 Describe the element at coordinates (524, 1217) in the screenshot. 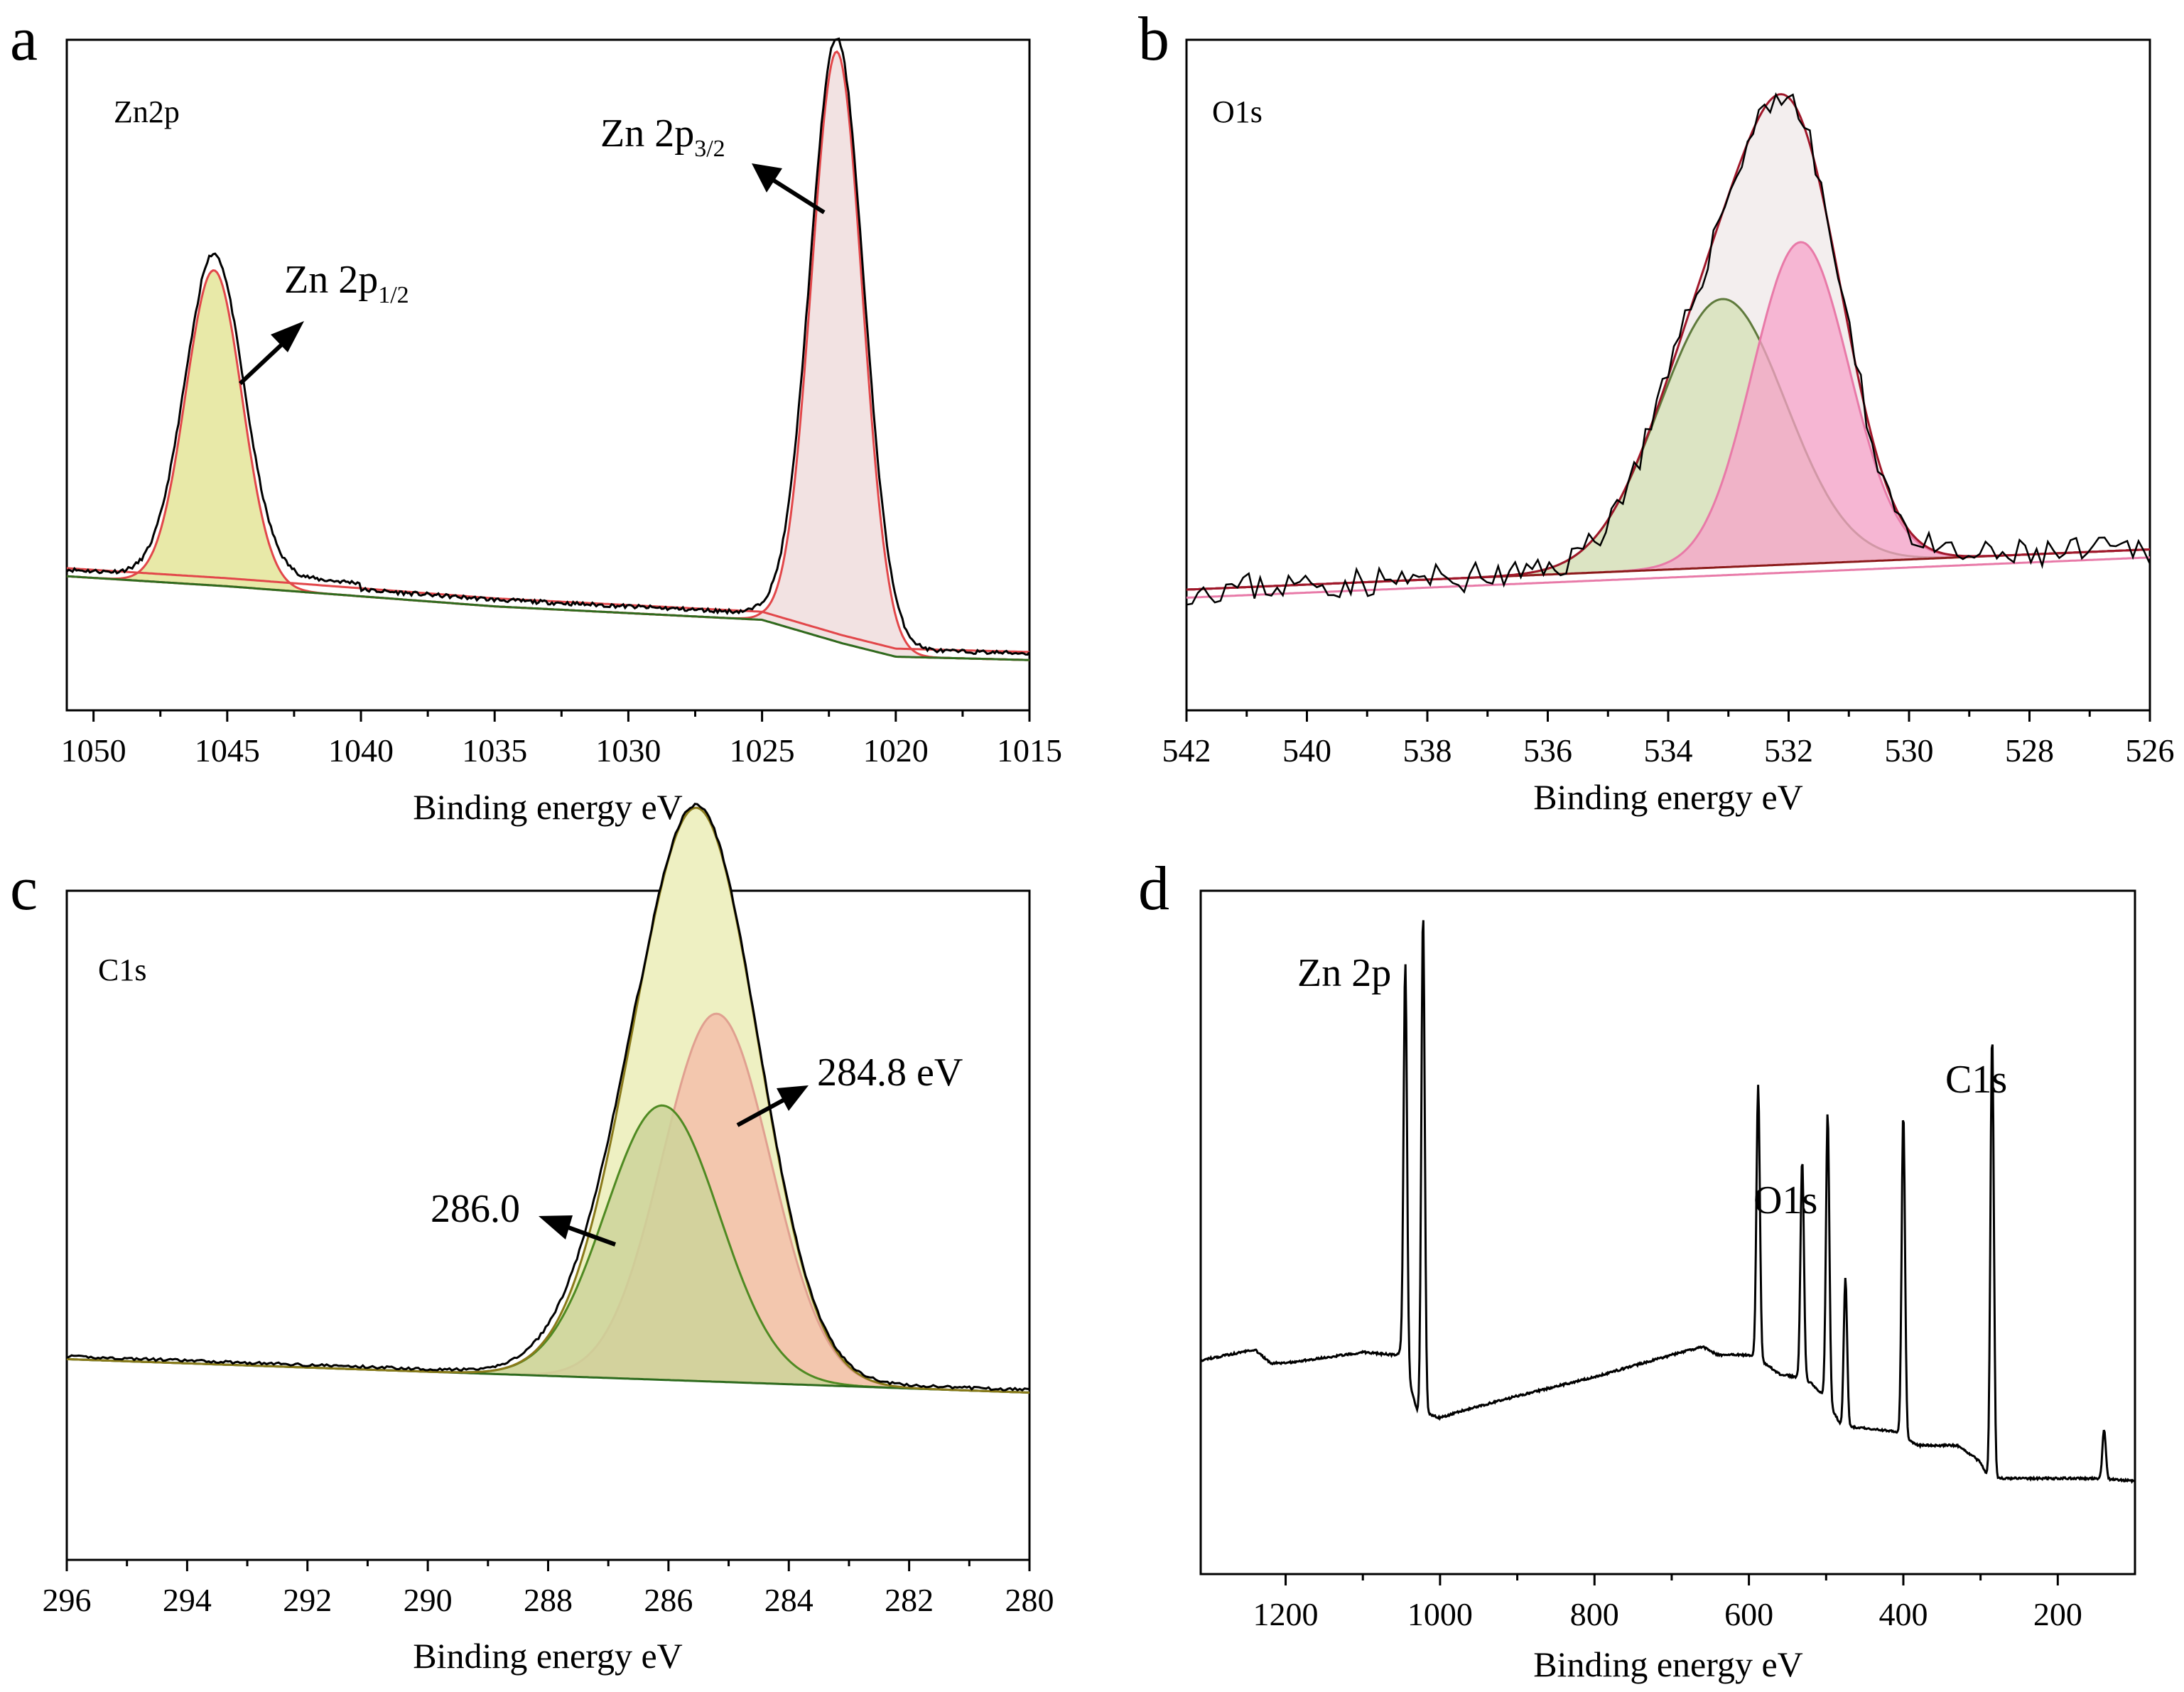

I see `panel-c-annotation-286: 286.0` at that location.